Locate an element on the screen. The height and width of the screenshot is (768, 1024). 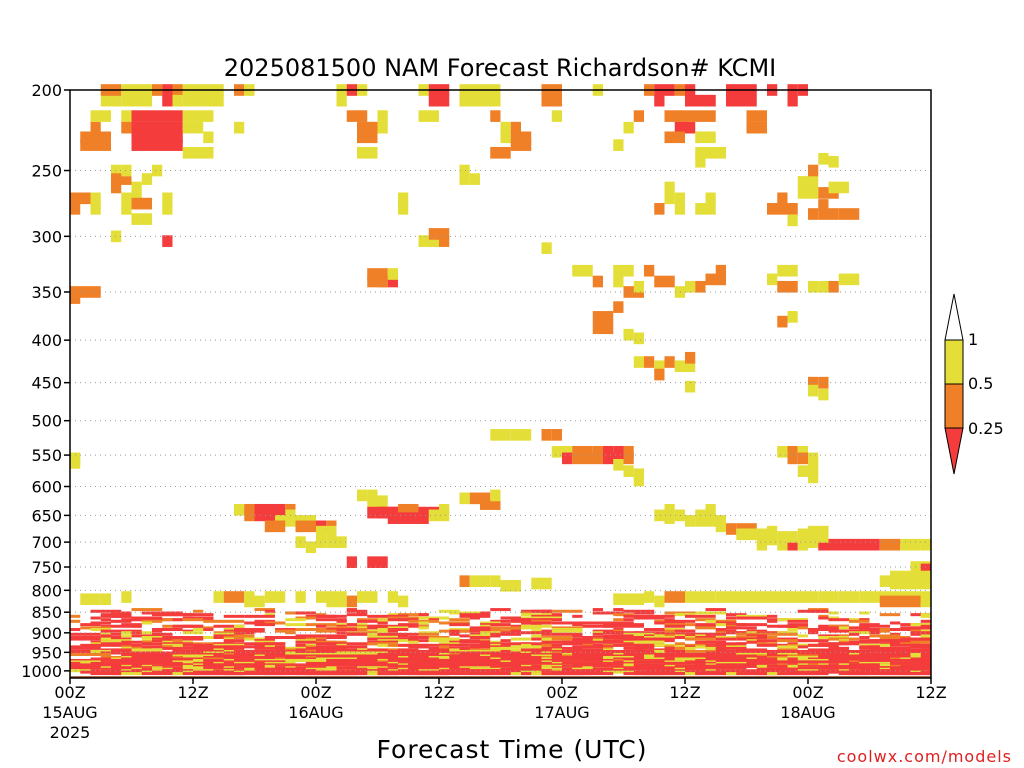
legend-bin-orange is located at coordinates (954, 406).